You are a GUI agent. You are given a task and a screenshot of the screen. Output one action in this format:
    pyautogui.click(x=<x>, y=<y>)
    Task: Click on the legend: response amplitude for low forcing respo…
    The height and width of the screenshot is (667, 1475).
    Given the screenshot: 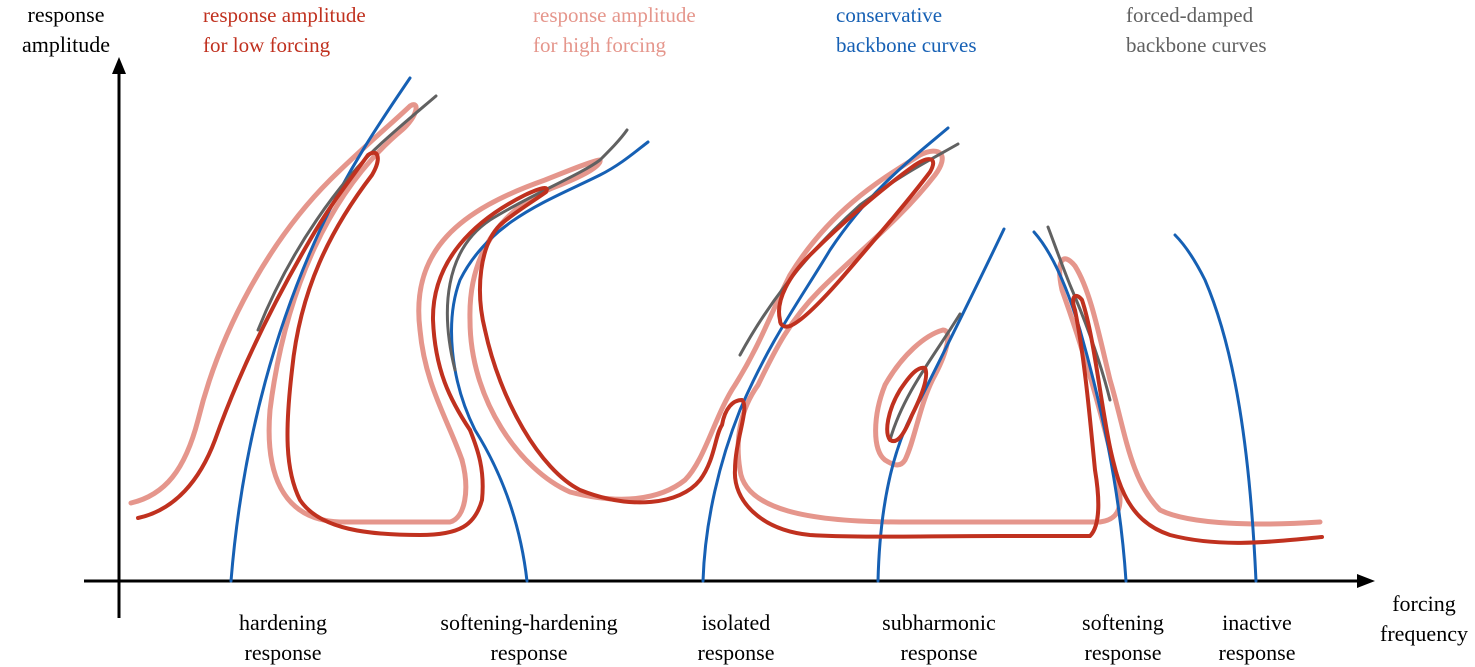 What is the action you would take?
    pyautogui.click(x=735, y=30)
    